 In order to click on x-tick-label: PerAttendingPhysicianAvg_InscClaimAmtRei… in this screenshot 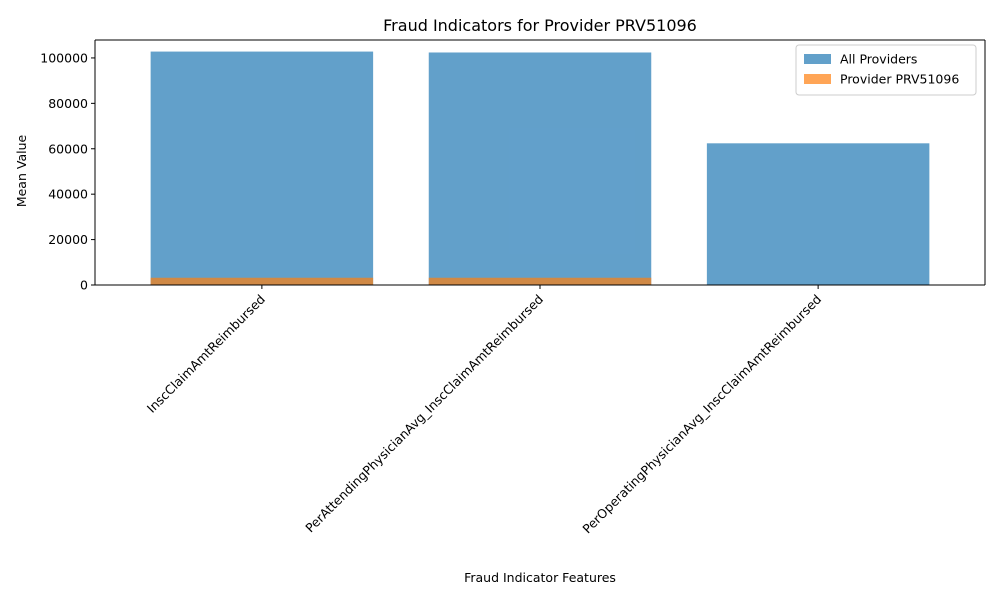, I will do `click(424, 414)`.